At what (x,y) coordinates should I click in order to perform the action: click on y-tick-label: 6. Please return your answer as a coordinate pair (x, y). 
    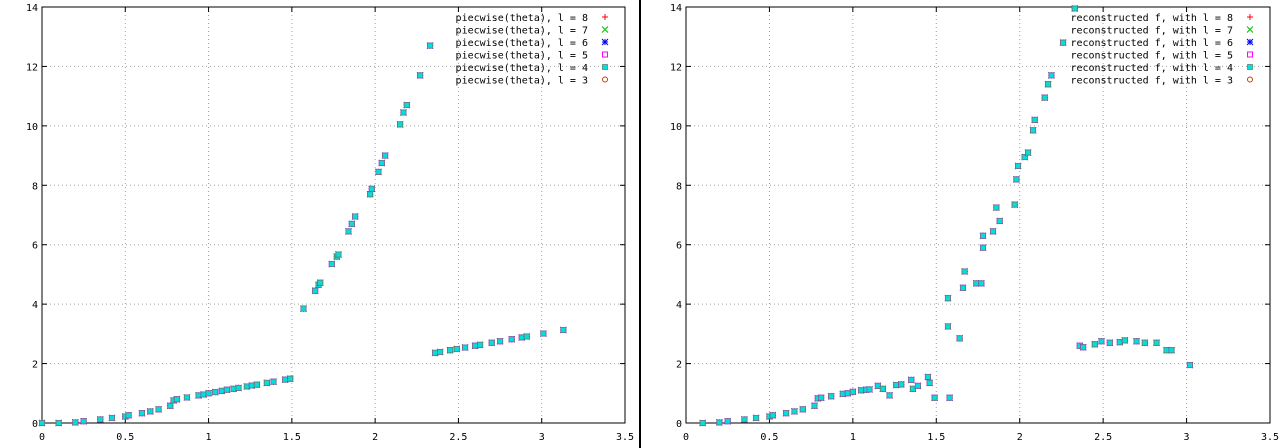
    Looking at the image, I should click on (35, 246).